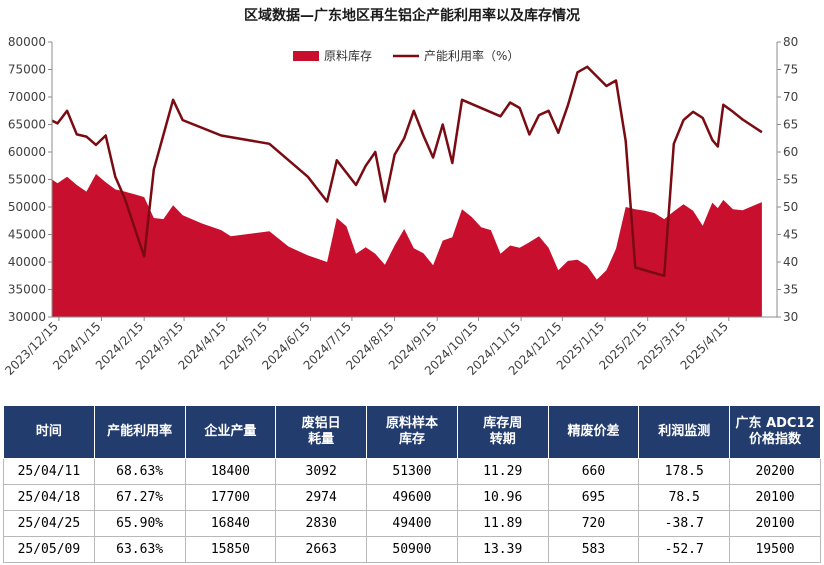 The height and width of the screenshot is (565, 824). Describe the element at coordinates (27, 317) in the screenshot. I see `y-left-tick-label: 30000` at that location.